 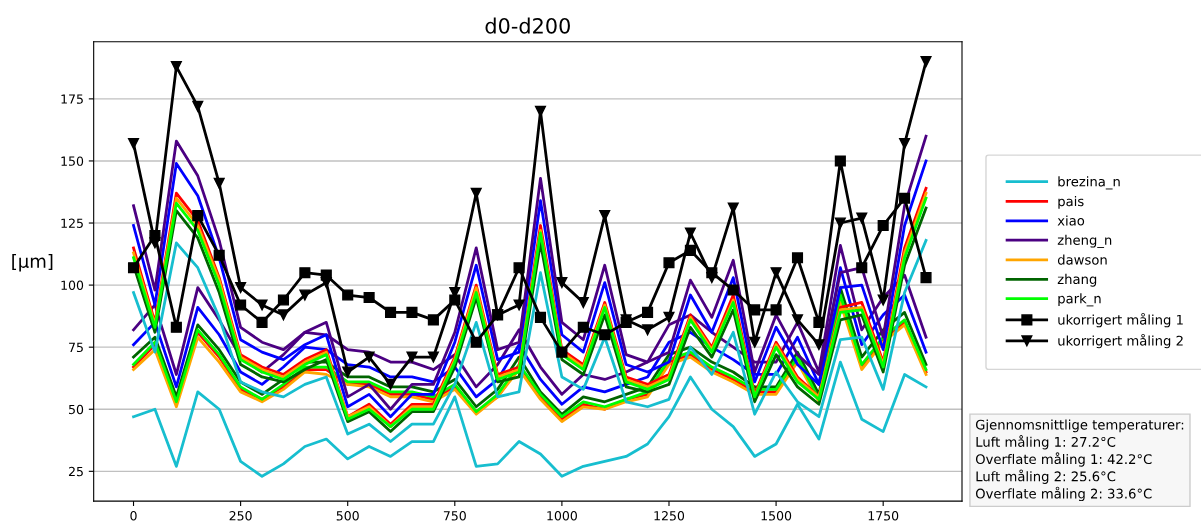 What do you see at coordinates (1063, 459) in the screenshot?
I see `text: Overflate måling 1: 42.2°C` at bounding box center [1063, 459].